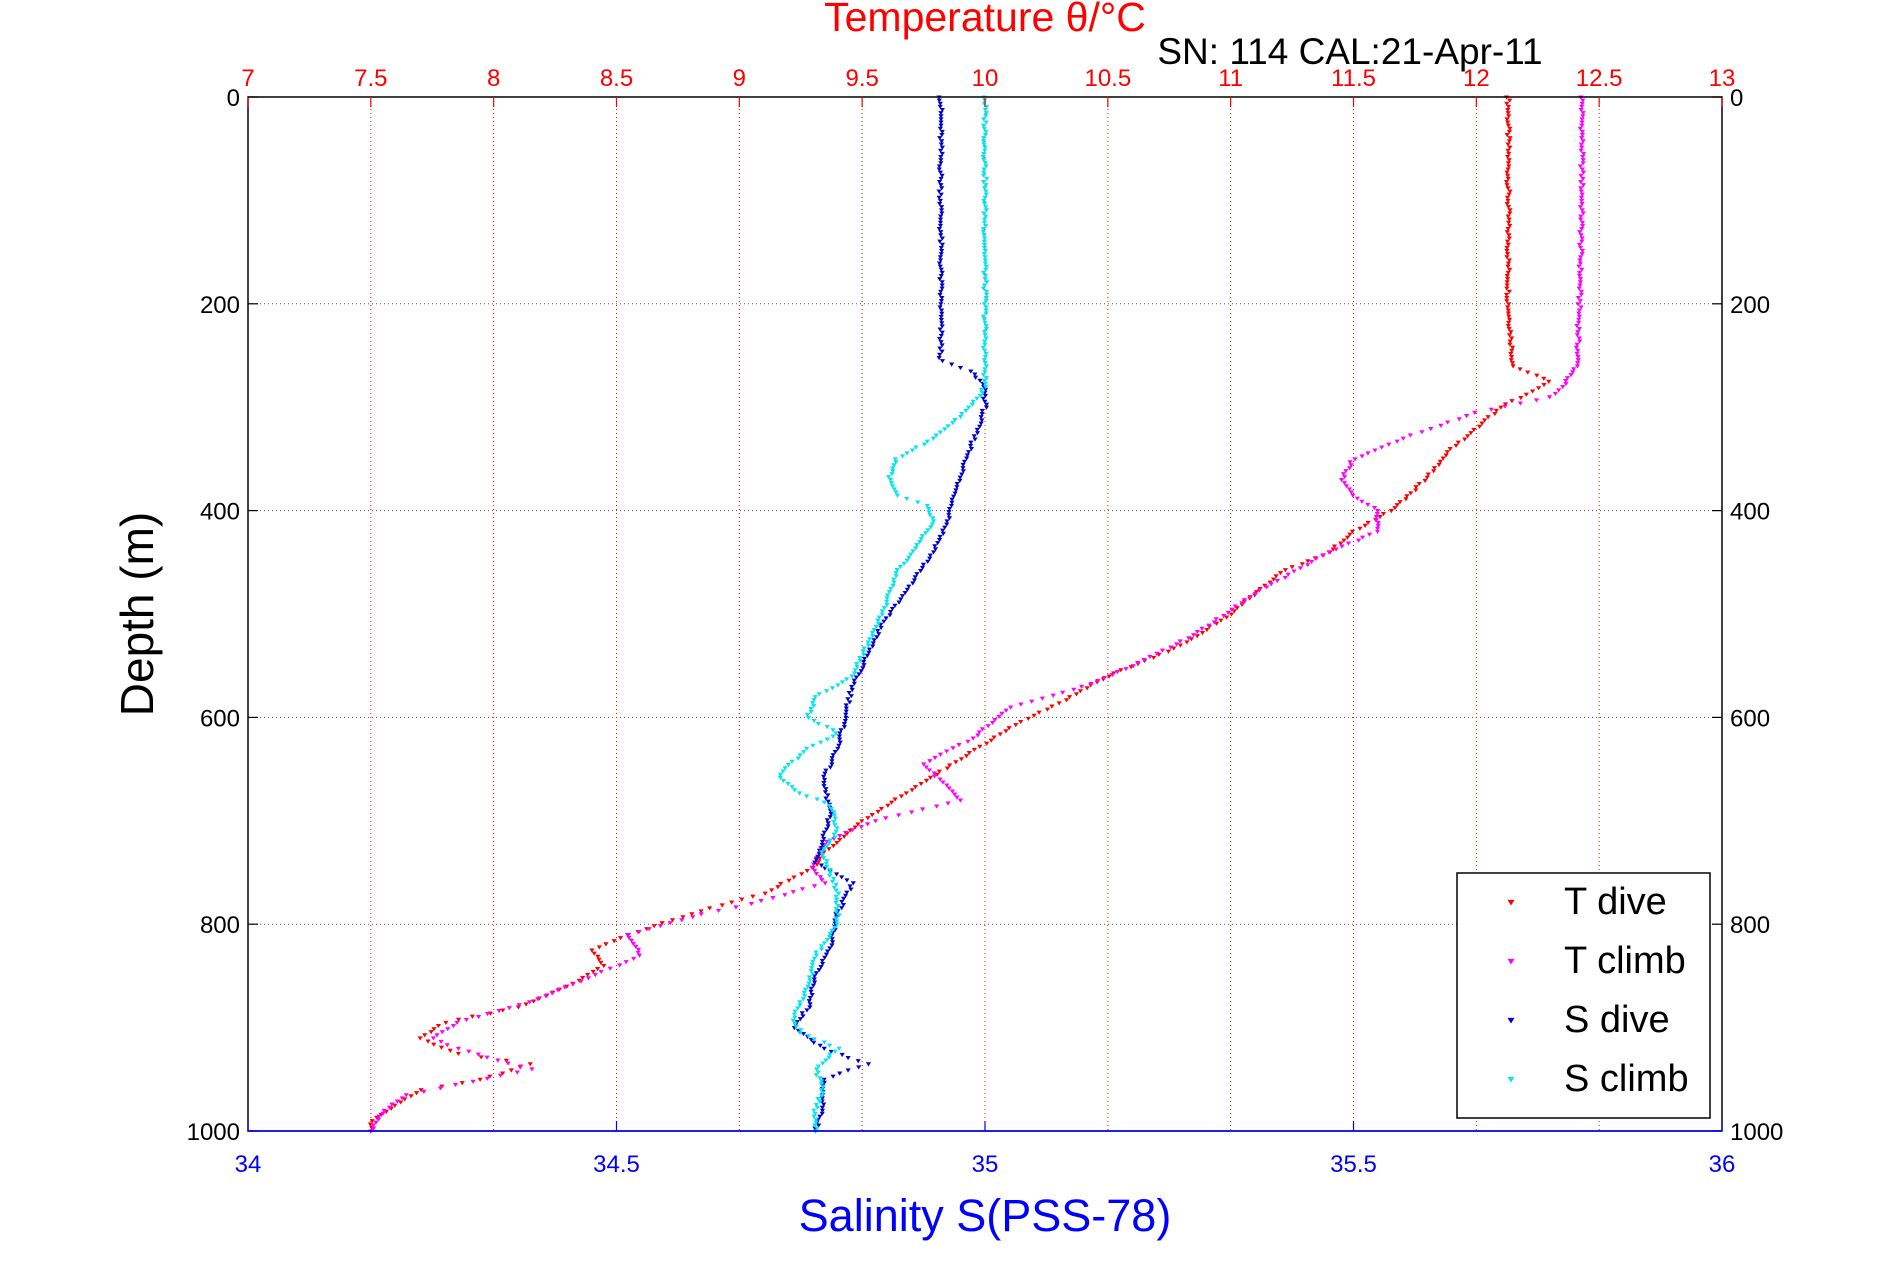 Image resolution: width=1891 pixels, height=1267 pixels. Describe the element at coordinates (1750, 718) in the screenshot. I see `y-tick-label-right: 600` at that location.